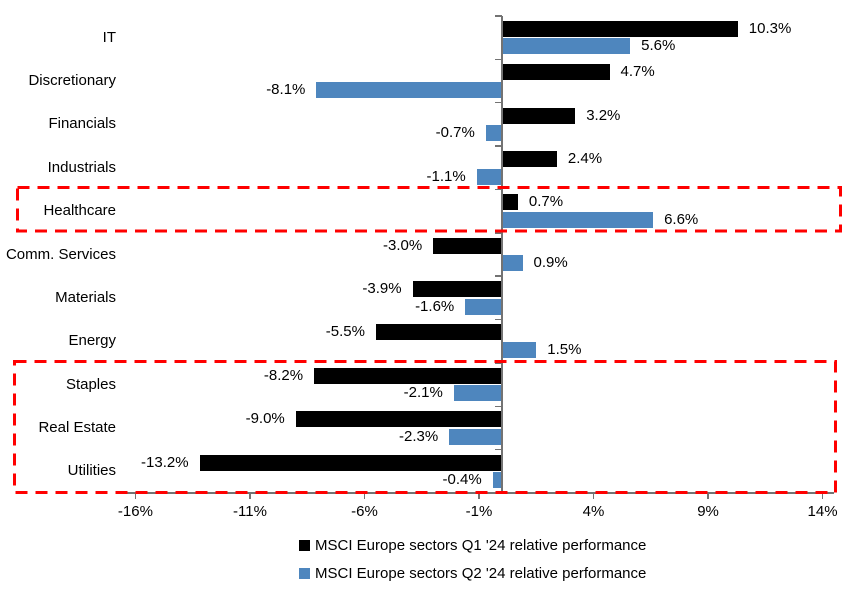  I want to click on value-label: 6.6%, so click(681, 219).